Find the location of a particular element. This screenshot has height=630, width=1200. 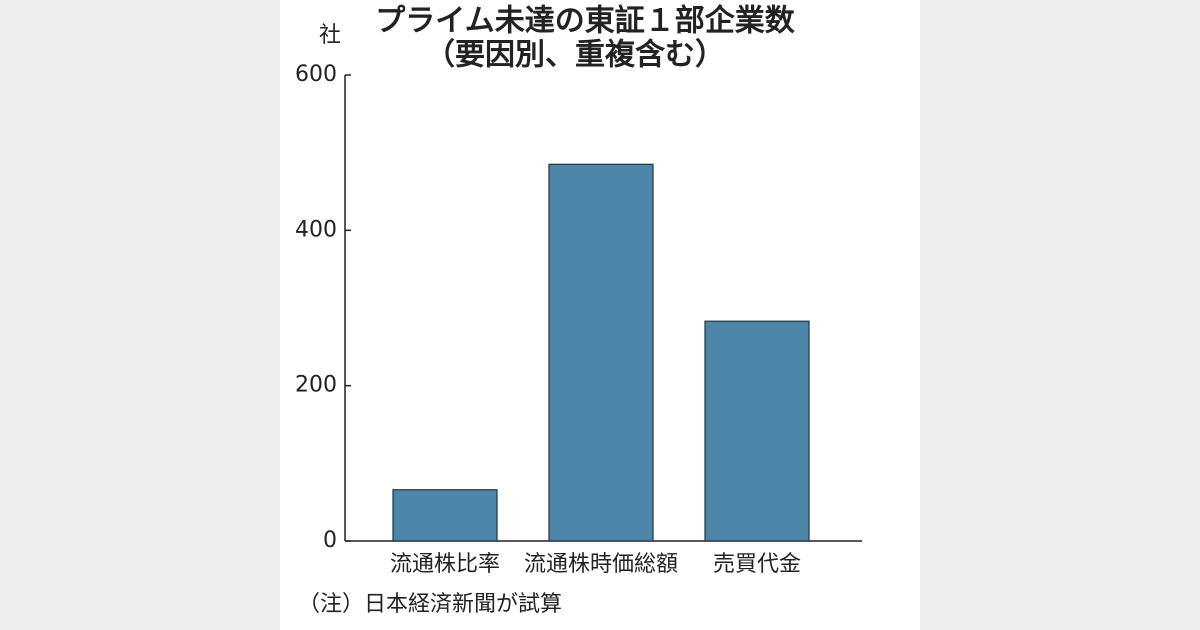

chart-subtitle: （要因別、重複含む） is located at coordinates (575, 55).